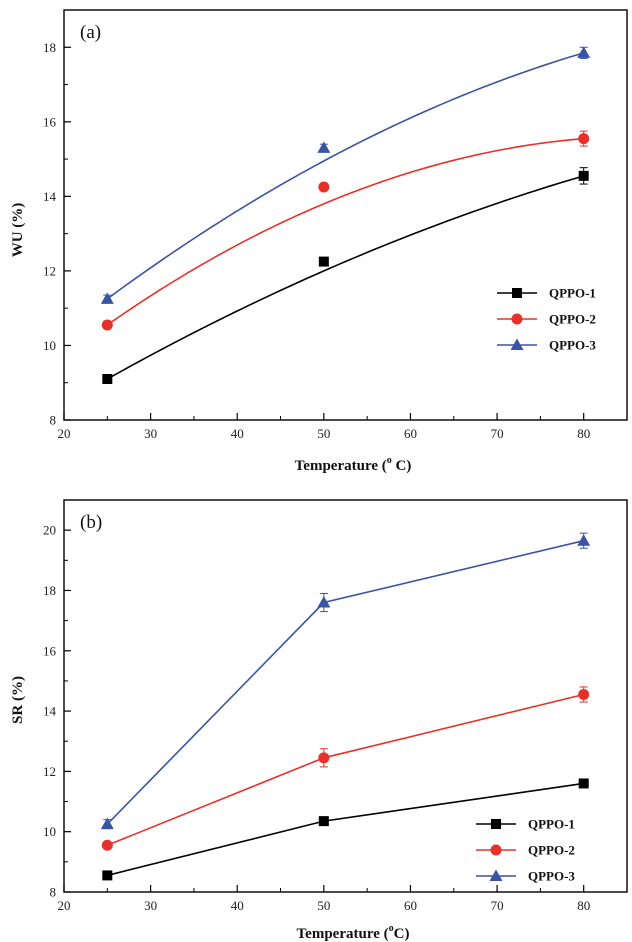 This screenshot has width=632, height=942. What do you see at coordinates (91, 522) in the screenshot?
I see `panel-b-label: (b)` at bounding box center [91, 522].